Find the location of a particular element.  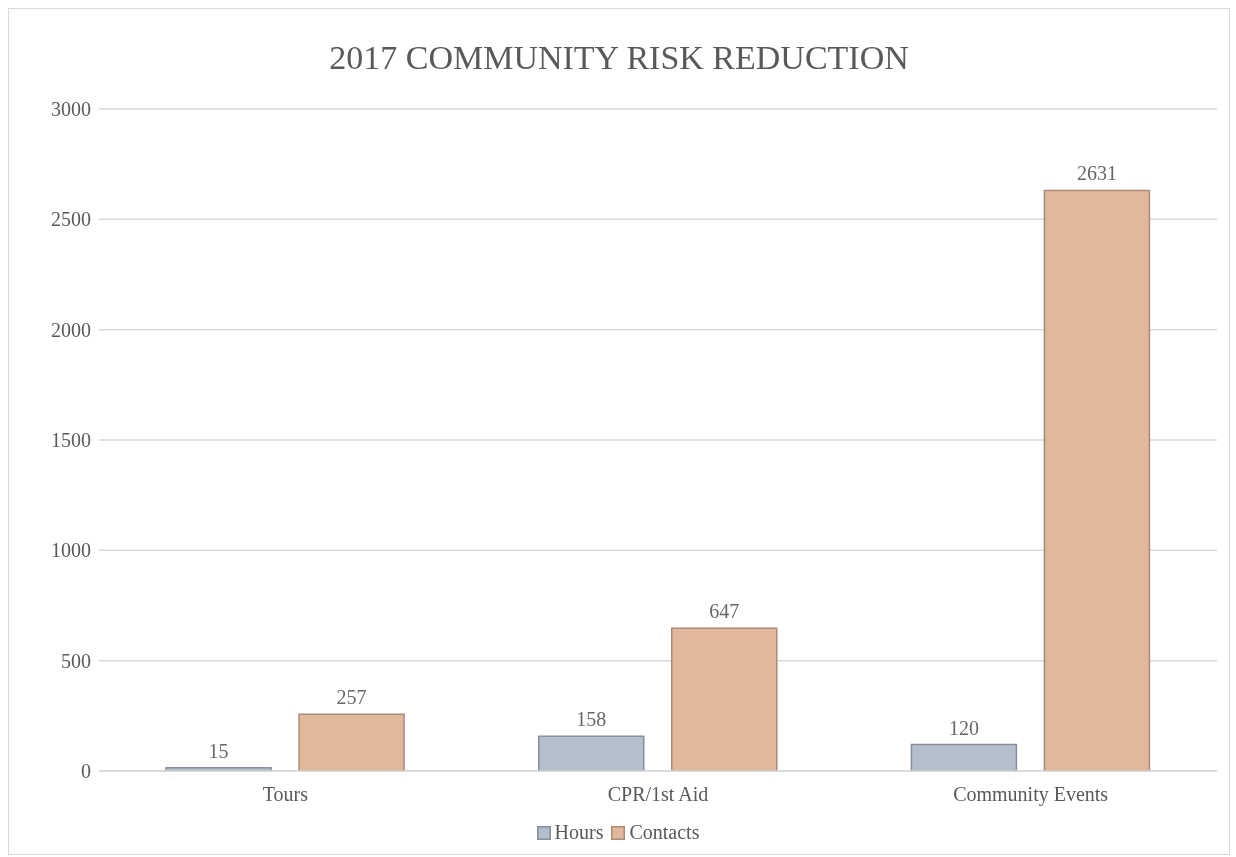

data-label: 257 is located at coordinates (351, 697).